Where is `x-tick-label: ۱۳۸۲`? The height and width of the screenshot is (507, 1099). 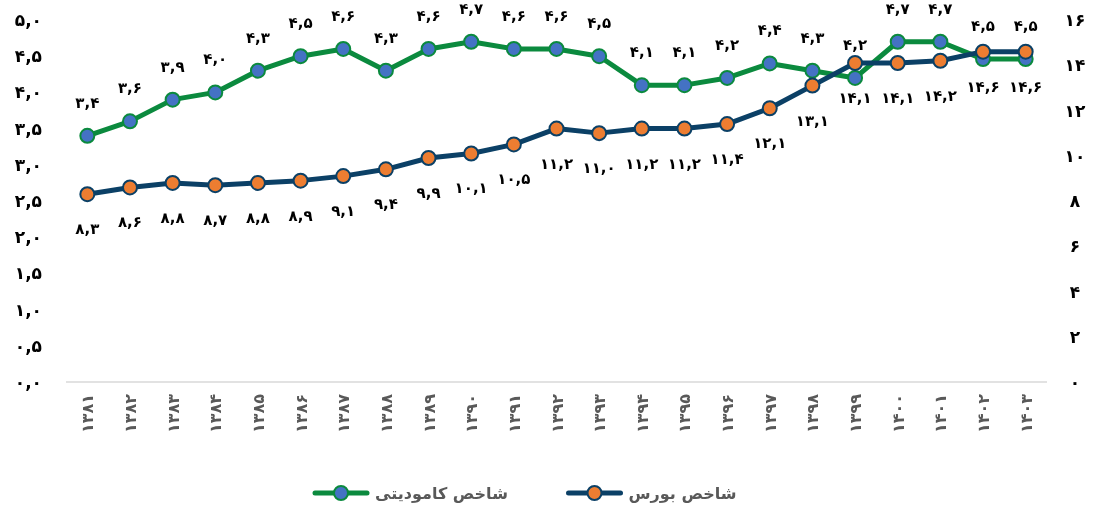 x-tick-label: ۱۳۸۲ is located at coordinates (130, 413).